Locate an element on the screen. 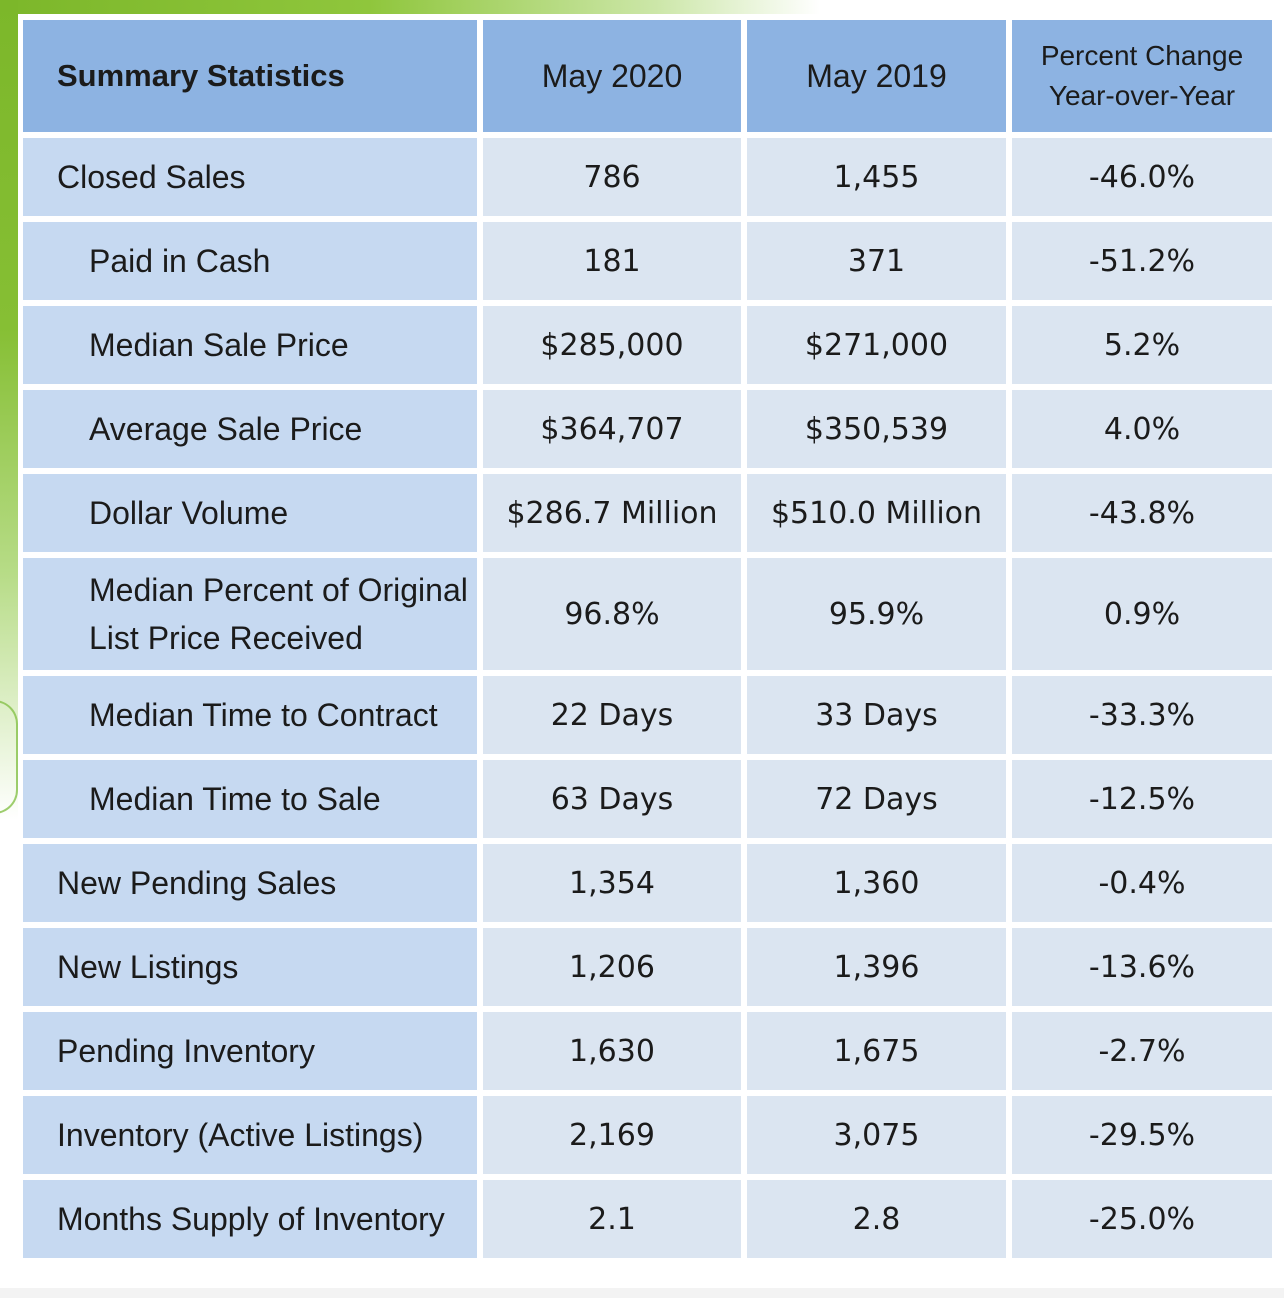  cell-may-2020: 2.1 is located at coordinates (612, 1219).